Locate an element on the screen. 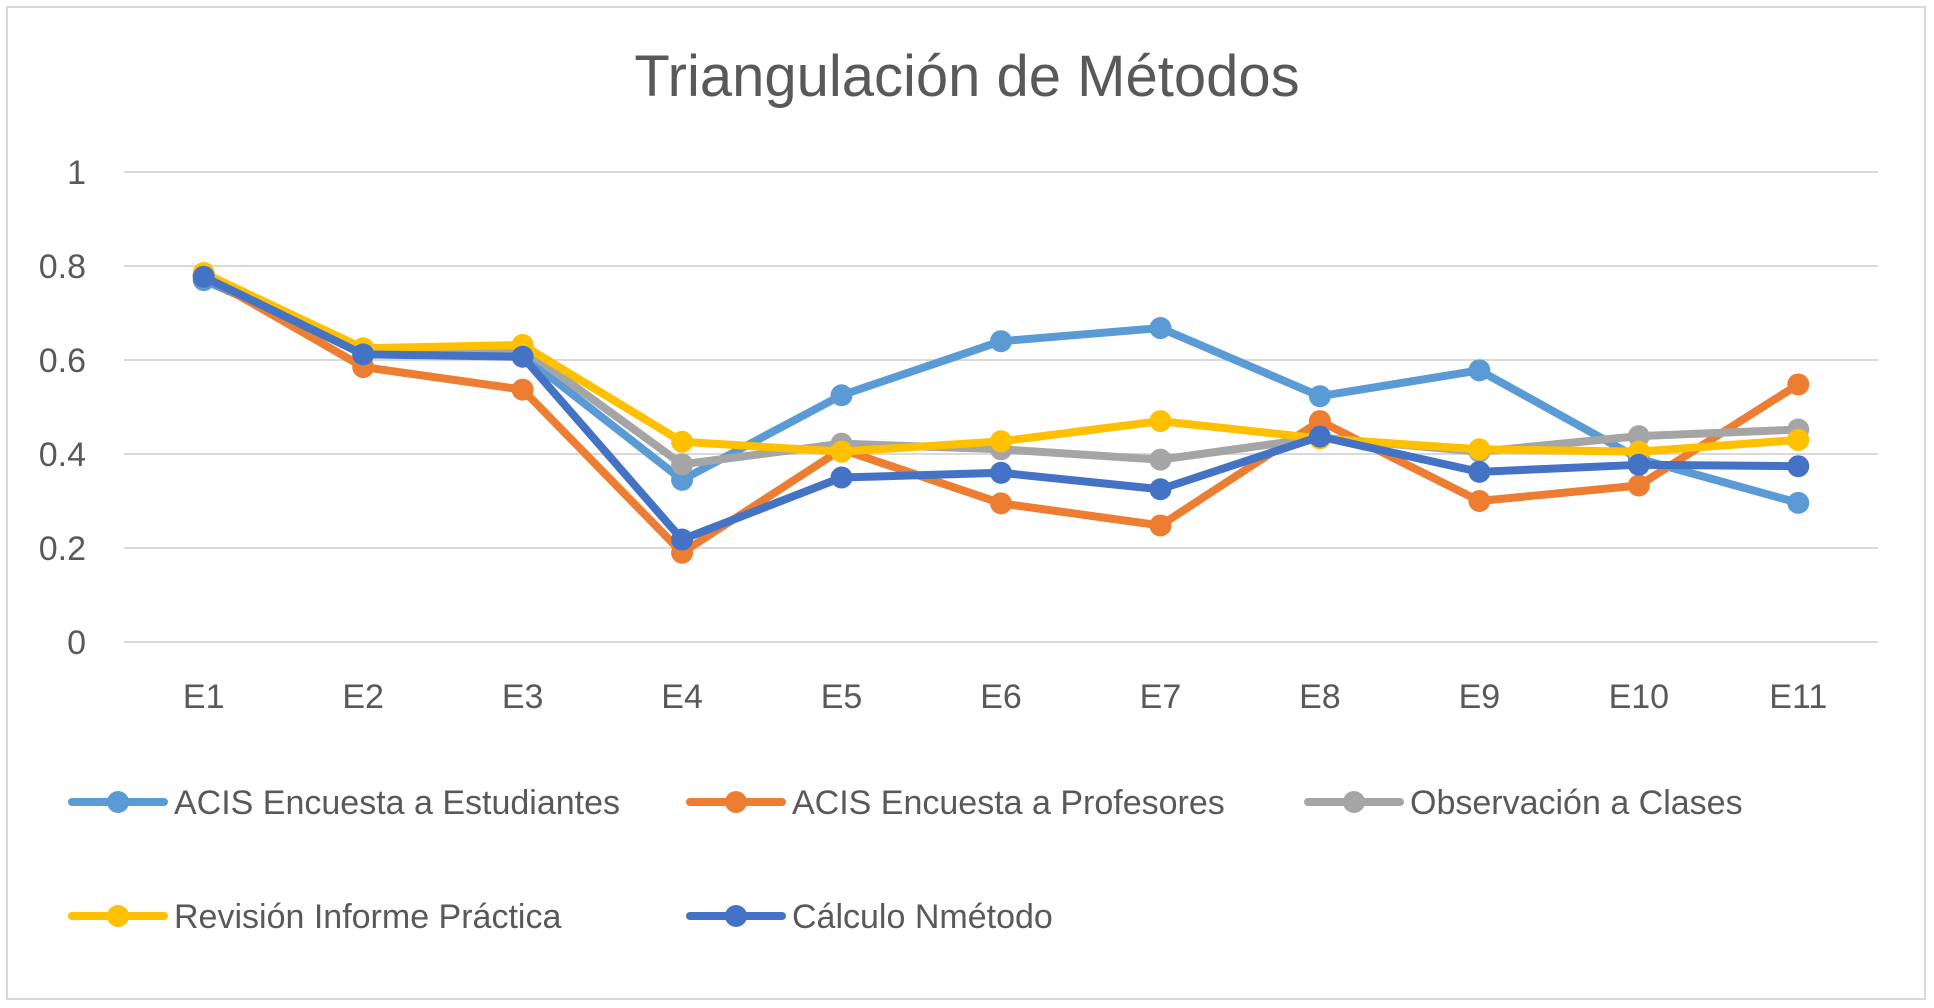 This screenshot has height=1008, width=1934. x-axis-ticks: E1 E2 E3 E4 E5 E6 E7 E8 E9 E10 E11 is located at coordinates (1005, 697).